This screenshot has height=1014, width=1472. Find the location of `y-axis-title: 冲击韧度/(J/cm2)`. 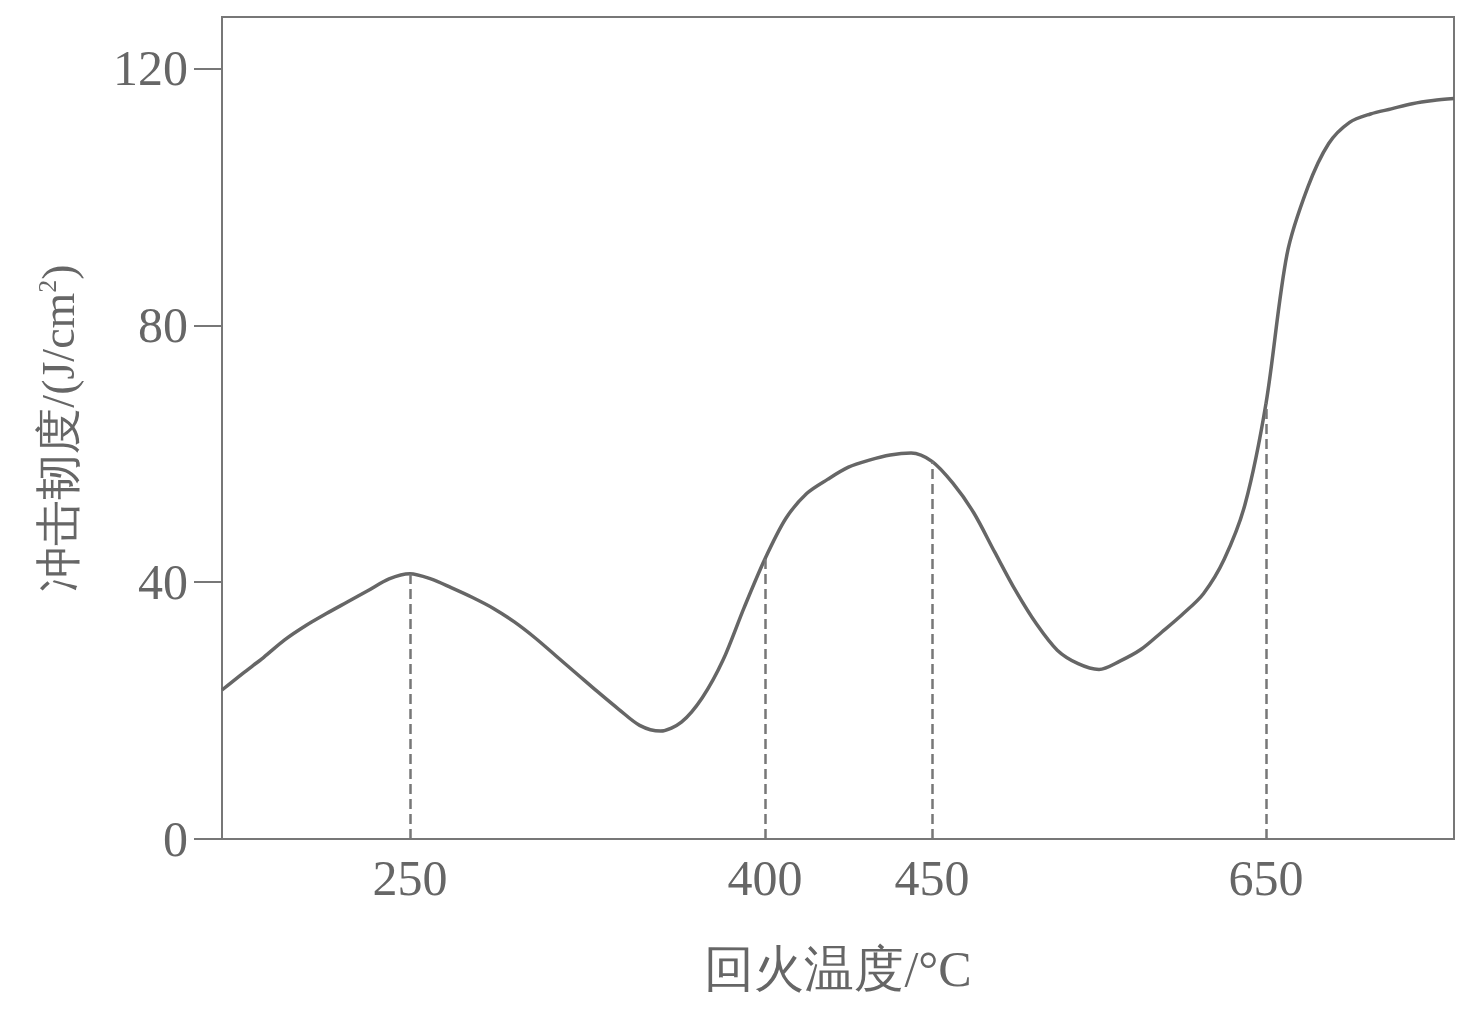

y-axis-title: 冲击韧度/(J/cm2) is located at coordinates (58, 428).